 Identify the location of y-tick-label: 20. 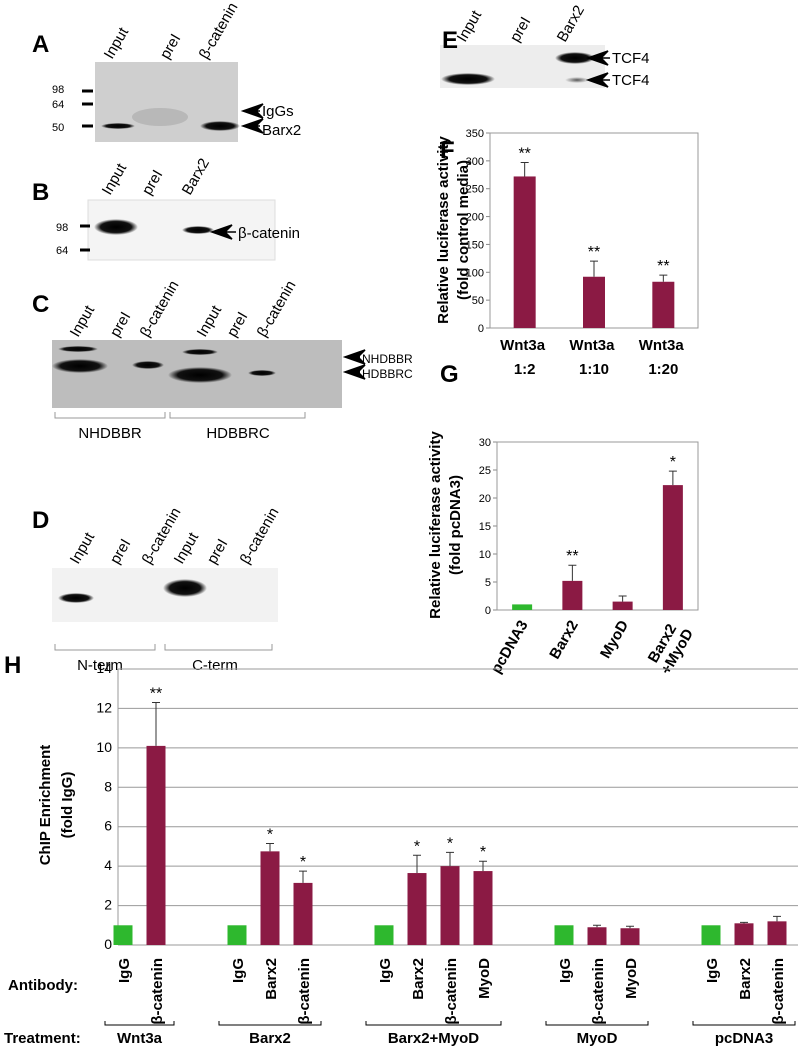
(485, 499).